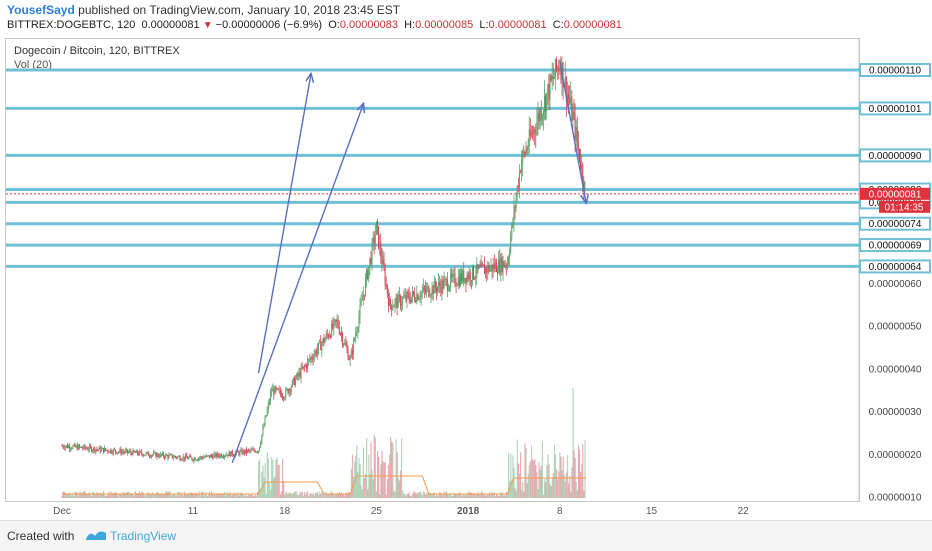 The height and width of the screenshot is (551, 932). What do you see at coordinates (143, 536) in the screenshot?
I see `tradingview-brand: TradingView` at bounding box center [143, 536].